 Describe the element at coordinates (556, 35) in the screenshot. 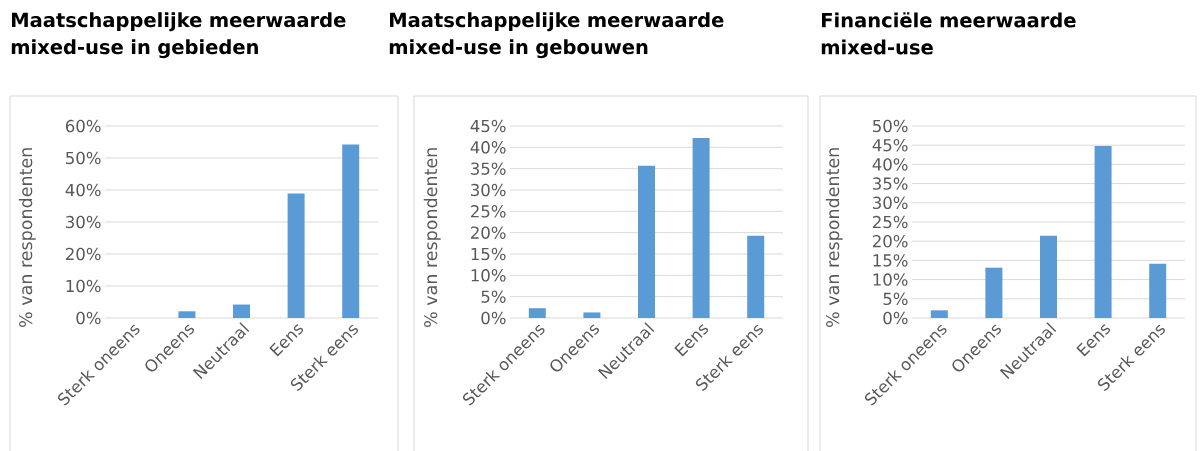

I see `chart-title: Maatschappelijke meerwaarde mixed-use in gebouwen` at that location.